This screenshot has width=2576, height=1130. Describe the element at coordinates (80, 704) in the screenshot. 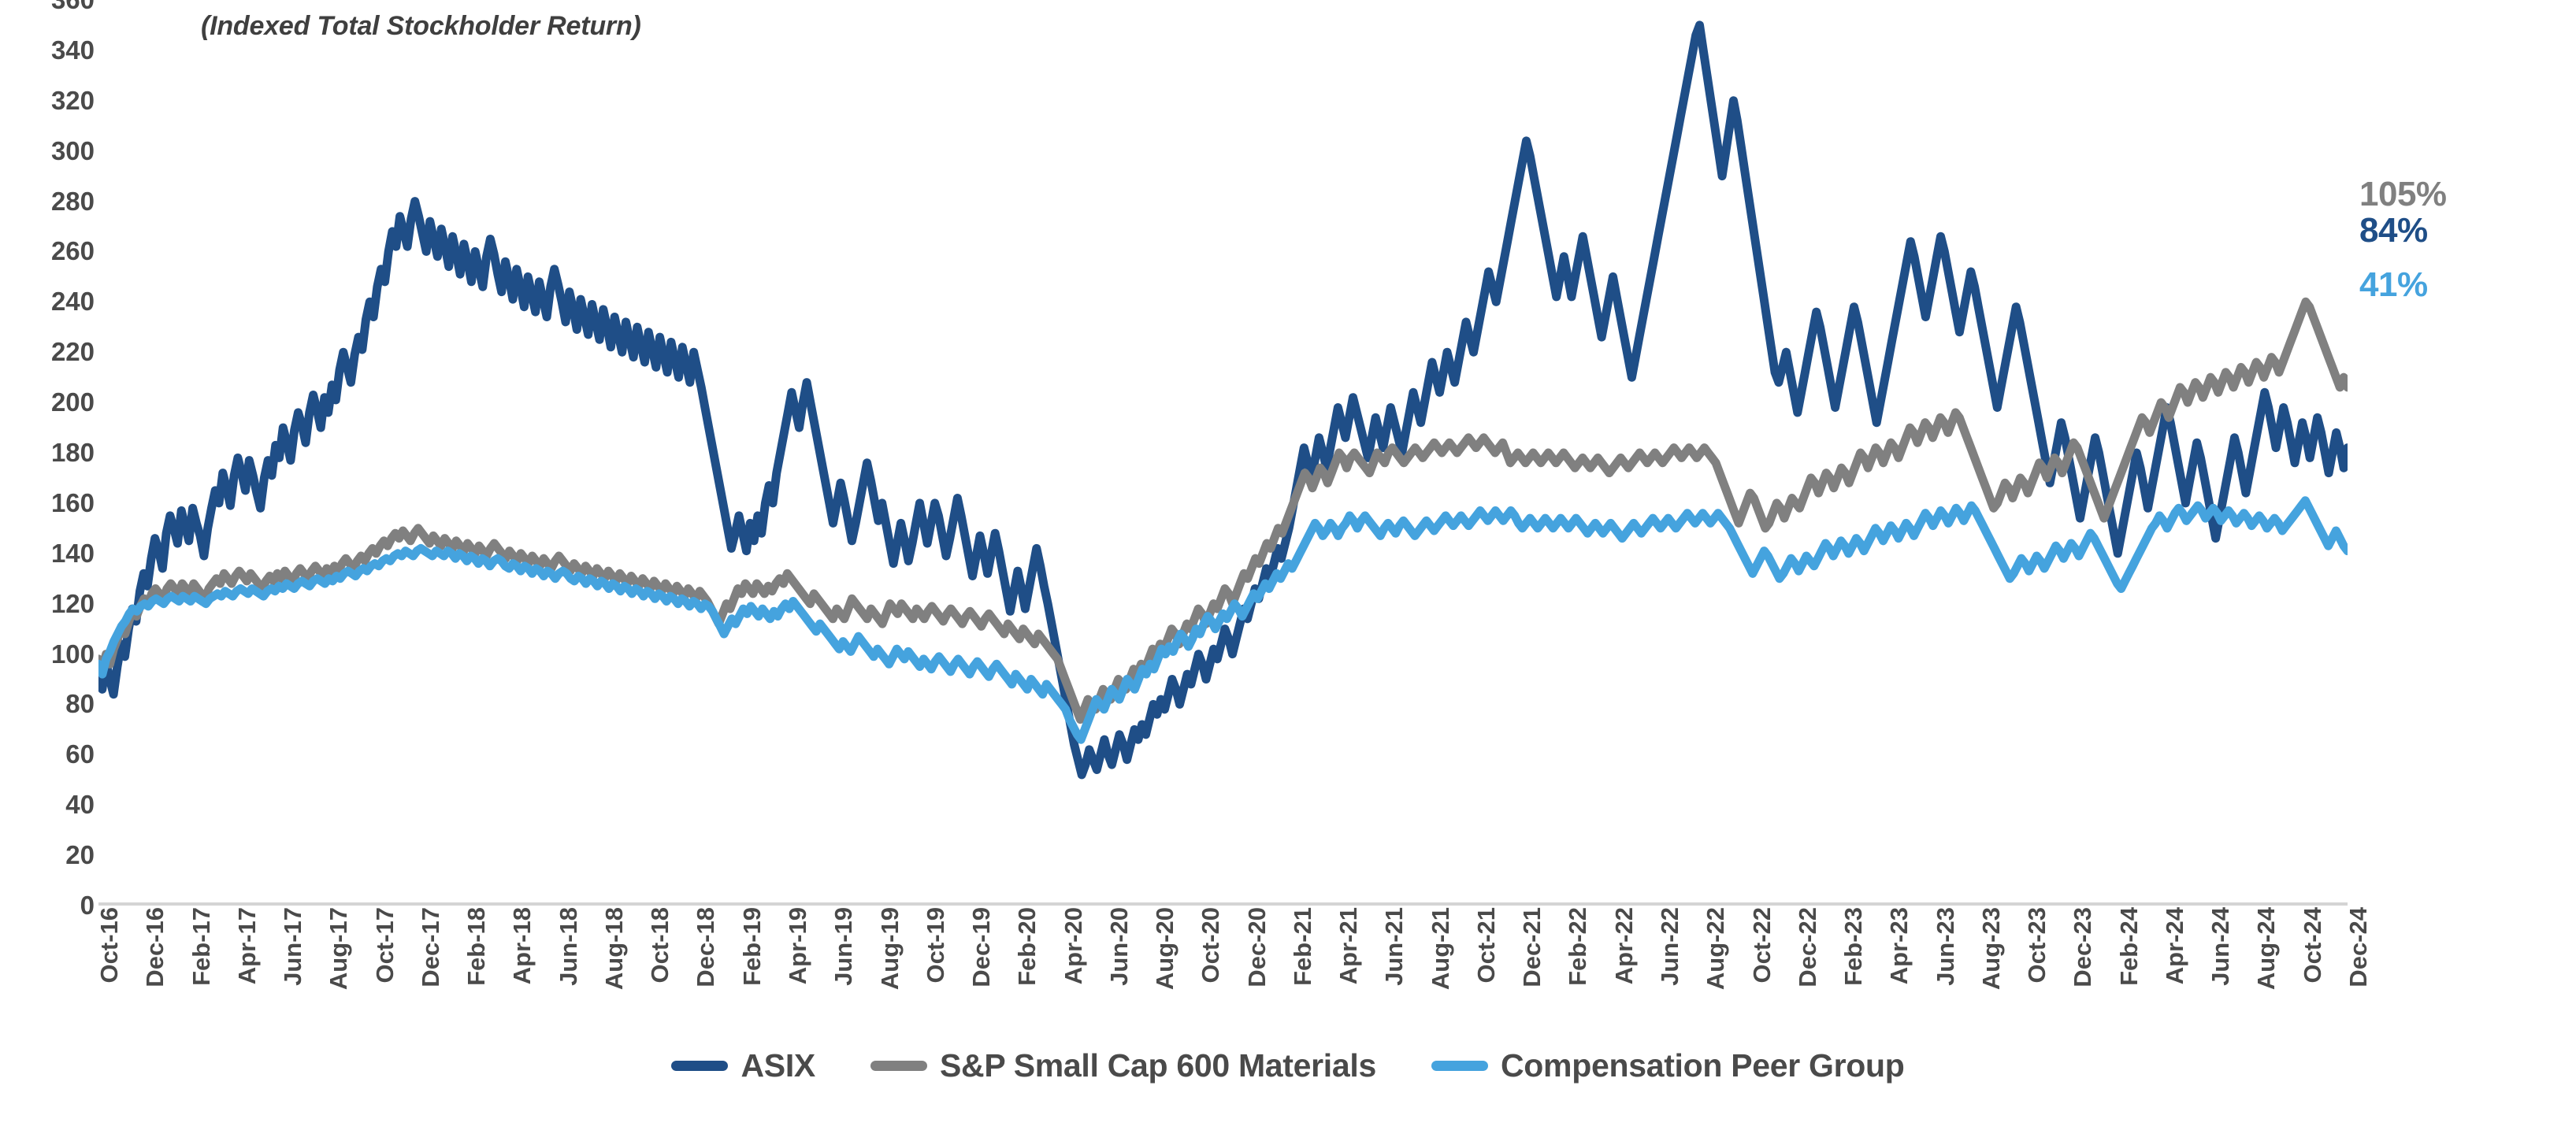

I see `y-axis-tick: 80` at that location.